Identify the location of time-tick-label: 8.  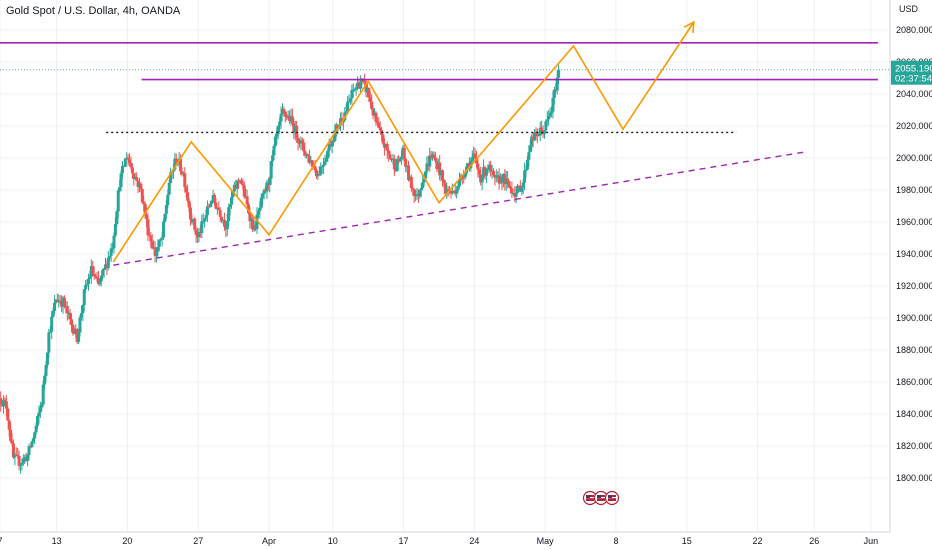
(615, 541).